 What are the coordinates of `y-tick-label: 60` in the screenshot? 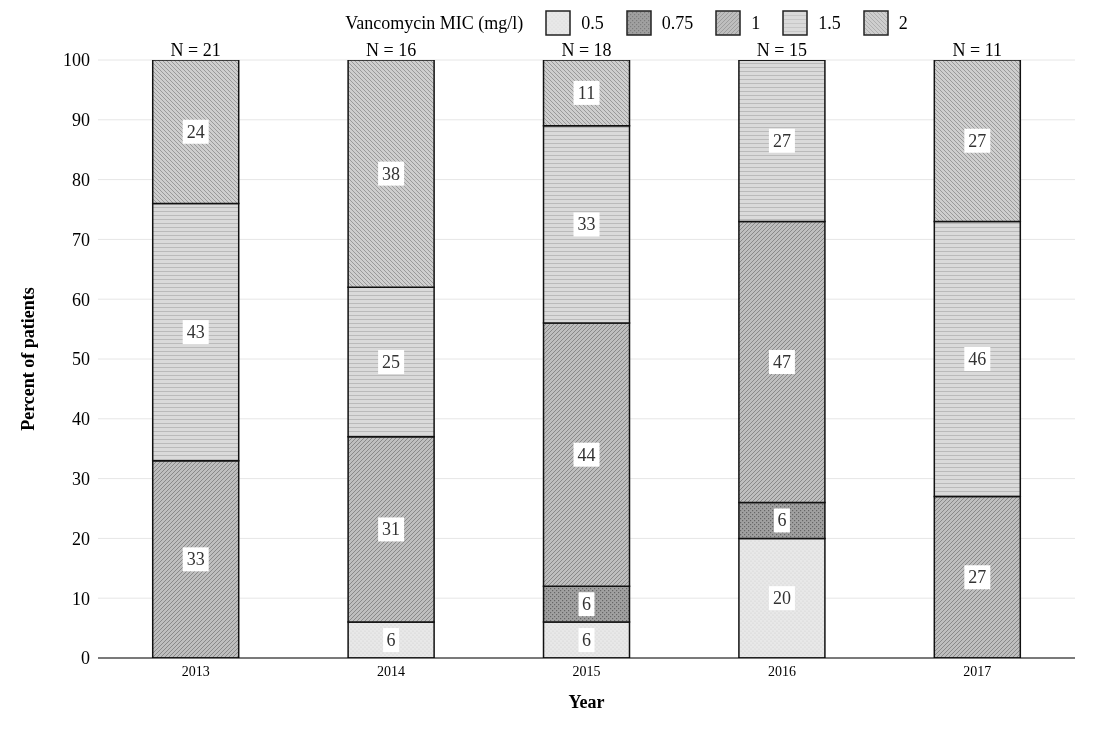 It's located at (81, 299).